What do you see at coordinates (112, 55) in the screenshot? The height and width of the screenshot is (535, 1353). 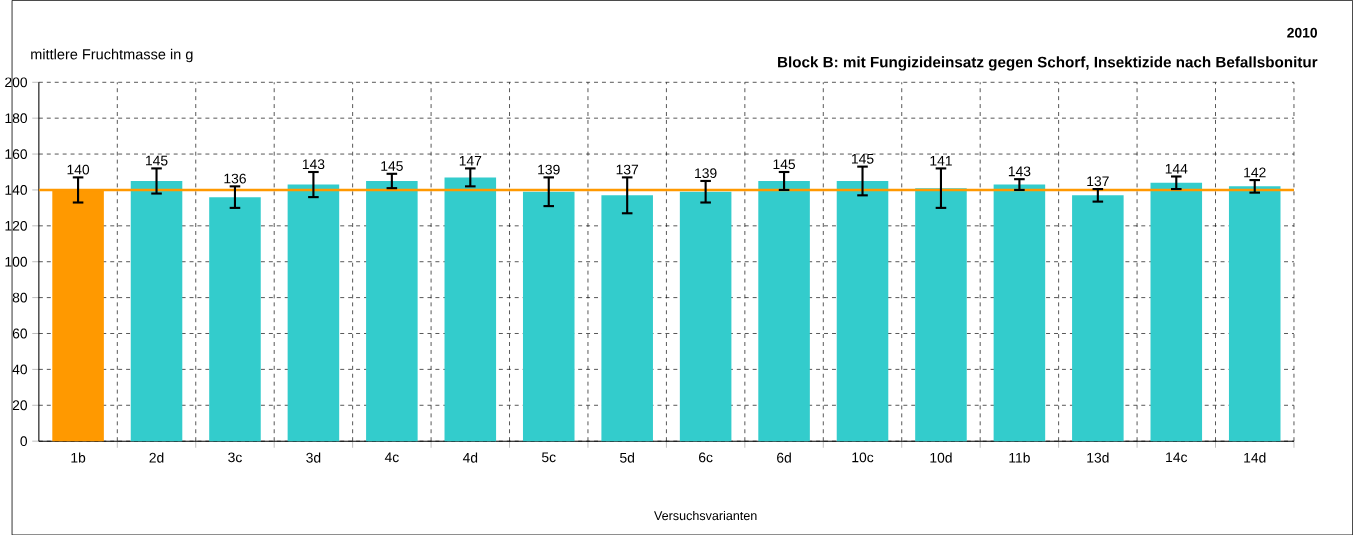 I see `y-axis-title: mittlere Fruchtmasse in g` at bounding box center [112, 55].